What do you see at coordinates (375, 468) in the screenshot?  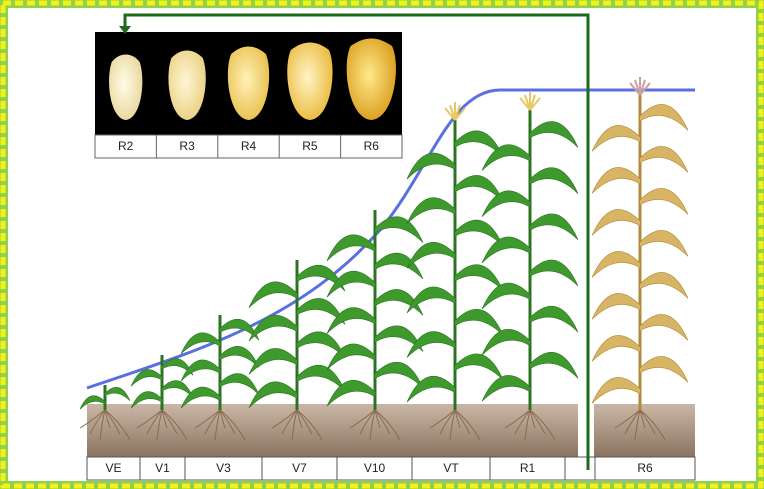 I see `stage-label: V10` at bounding box center [375, 468].